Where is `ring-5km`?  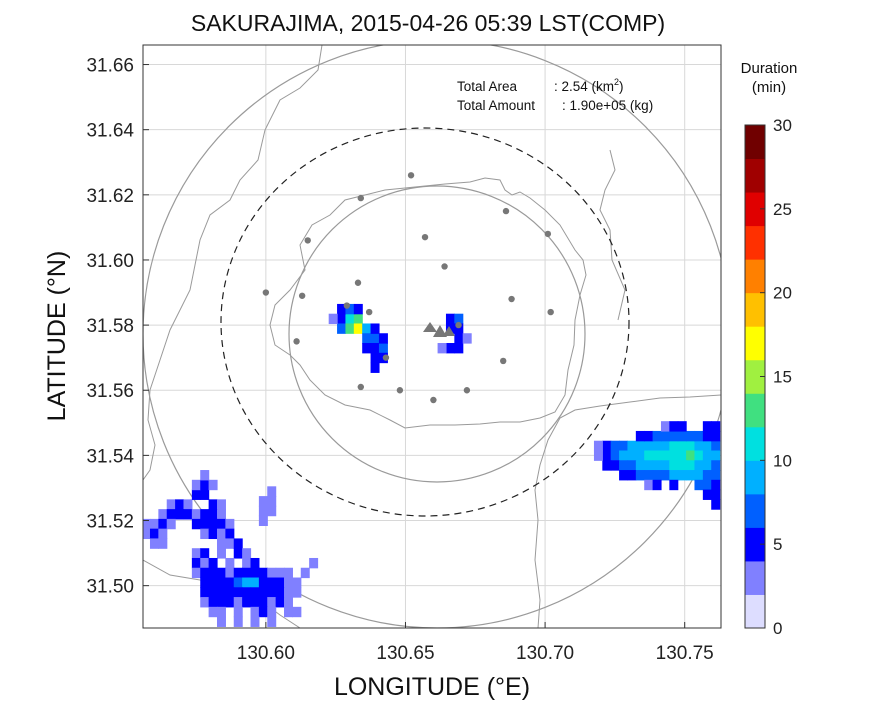 ring-5km is located at coordinates (437, 334).